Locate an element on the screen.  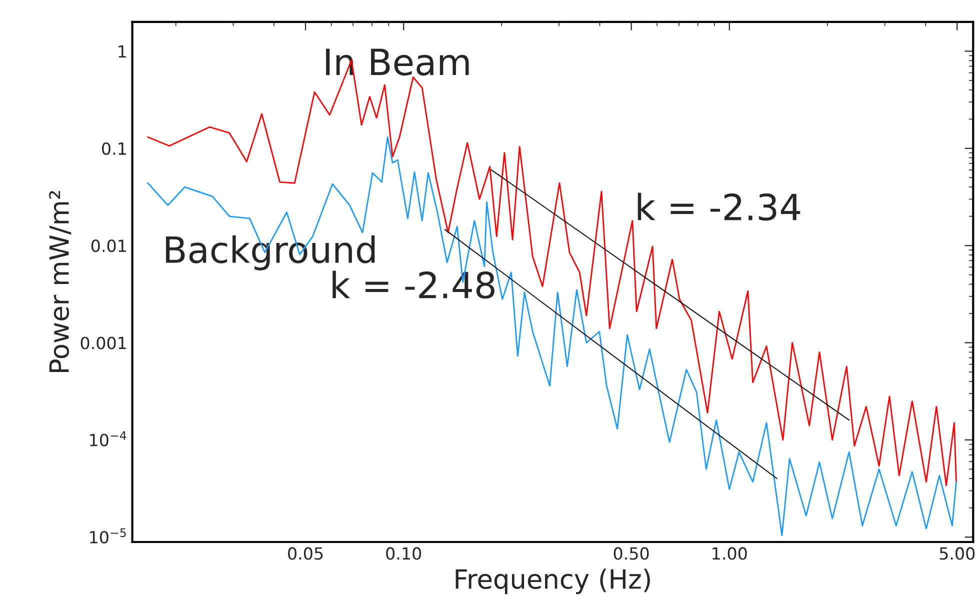
y-tick-label: 0.001 is located at coordinates (103, 343).